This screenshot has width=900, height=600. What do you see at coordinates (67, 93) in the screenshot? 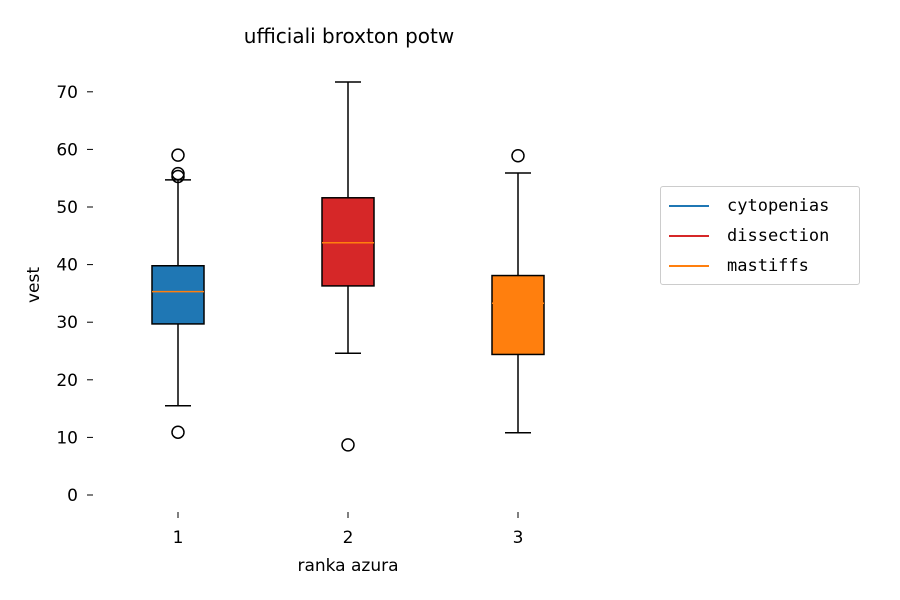
I see `y-tick-label: 70` at bounding box center [67, 93].